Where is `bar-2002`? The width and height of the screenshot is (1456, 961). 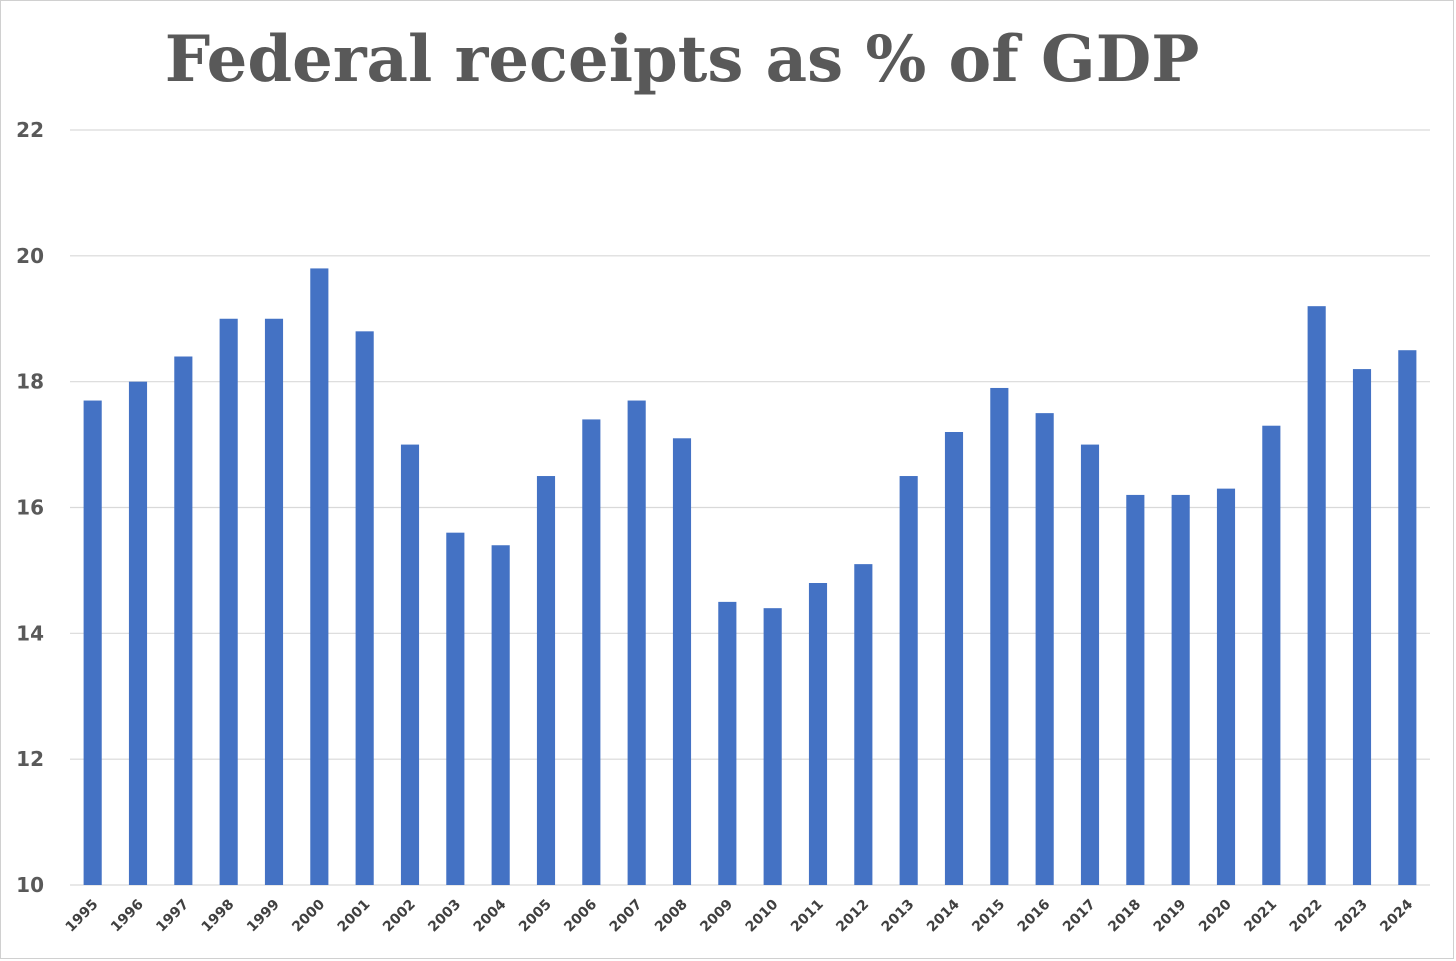
bar-2002 is located at coordinates (410, 664).